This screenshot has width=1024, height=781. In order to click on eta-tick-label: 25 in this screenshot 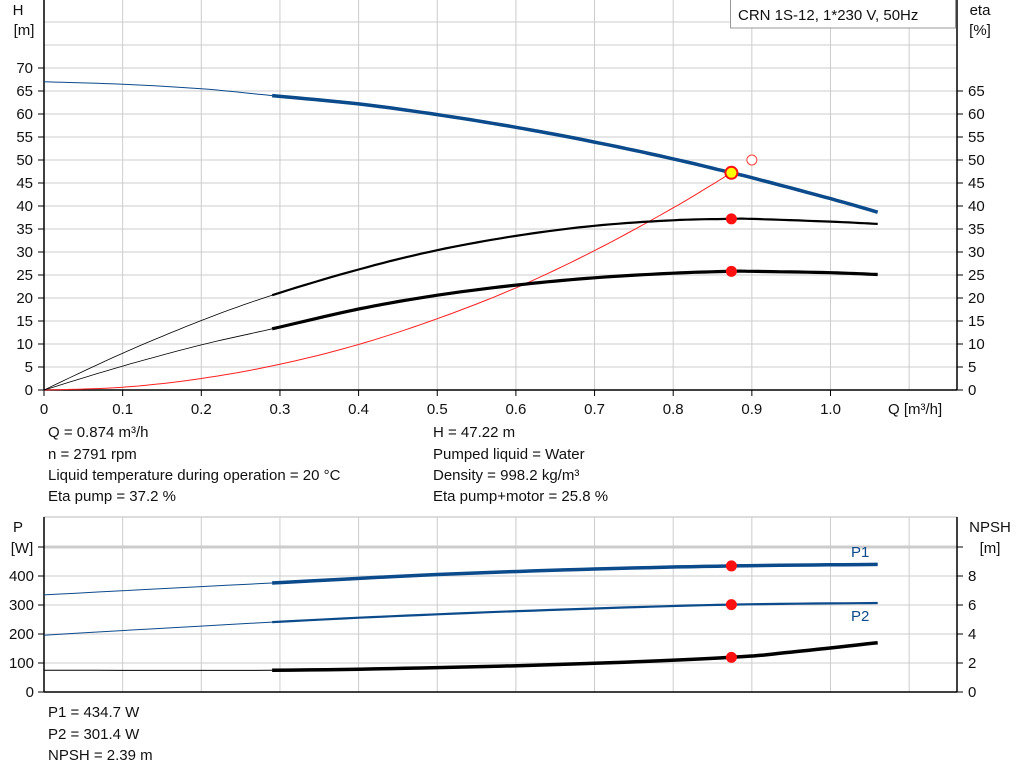, I will do `click(976, 275)`.